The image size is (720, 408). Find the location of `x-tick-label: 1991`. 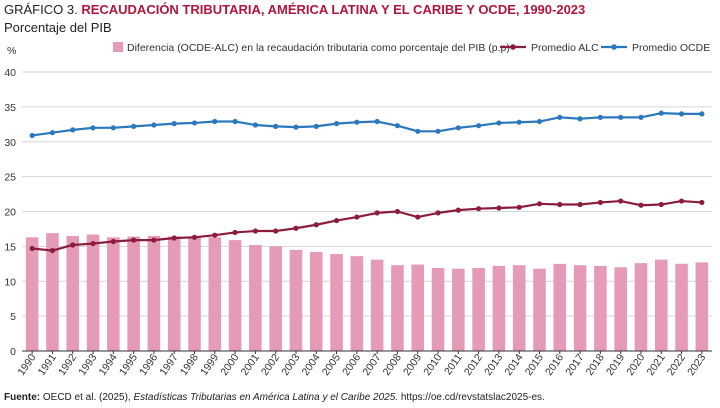

x-tick-label: 1991 is located at coordinates (47, 365).